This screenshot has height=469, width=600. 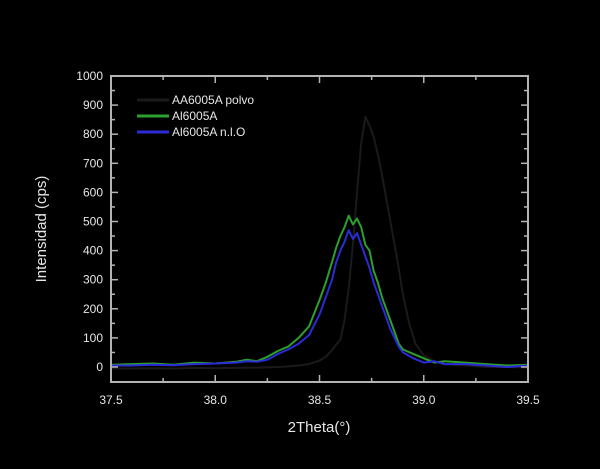 What do you see at coordinates (93, 222) in the screenshot?
I see `y-tick-label: 500` at bounding box center [93, 222].